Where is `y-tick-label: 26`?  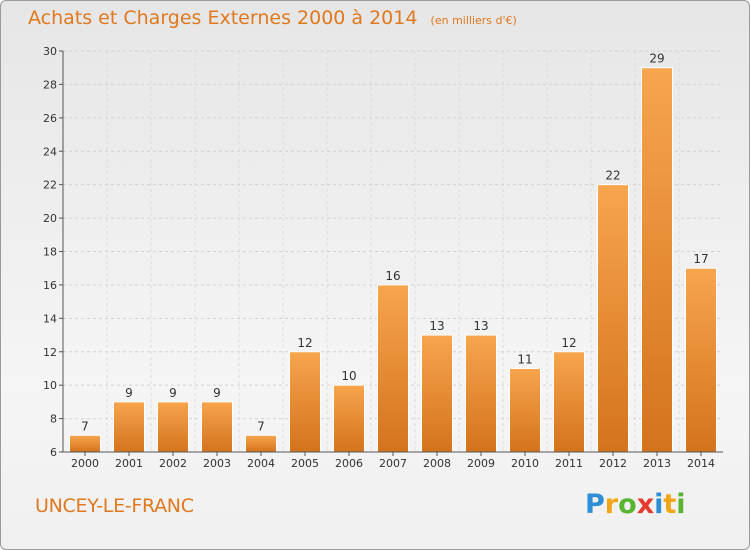
y-tick-label: 26 is located at coordinates (50, 118).